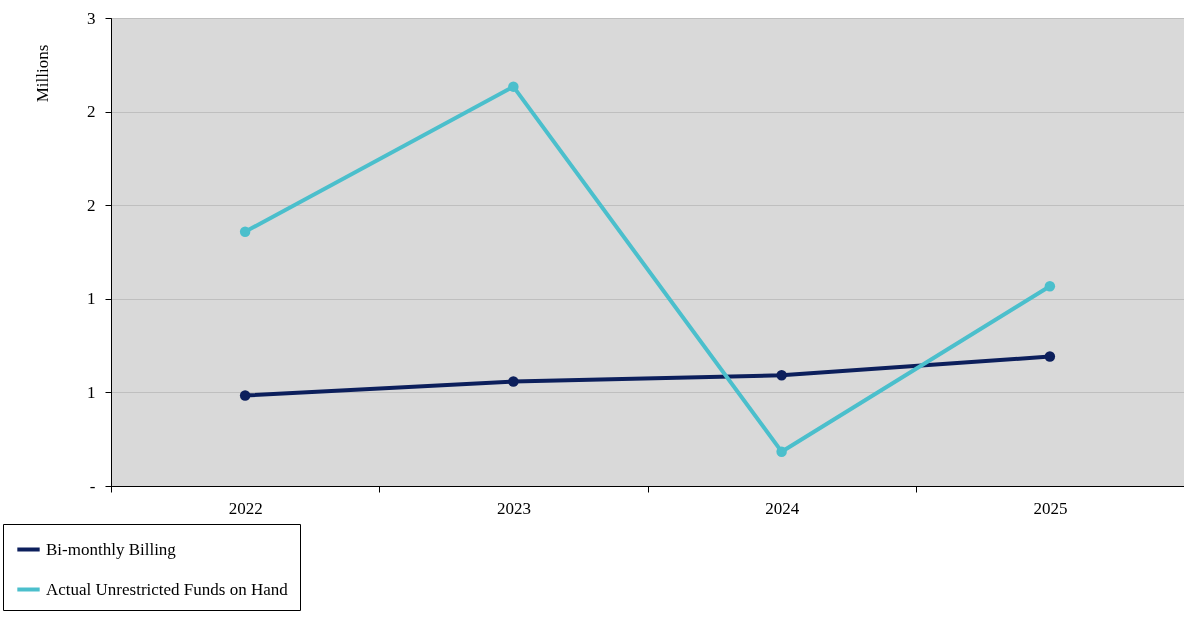 The height and width of the screenshot is (622, 1184). I want to click on y-tick-label: 3, so click(91, 18).